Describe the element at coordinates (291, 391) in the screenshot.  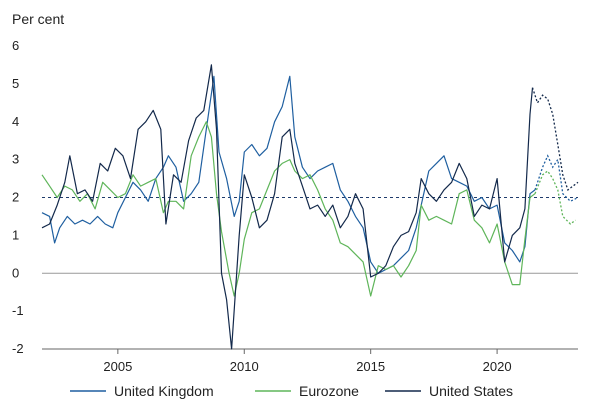
I see `legend: United Kingdom Eurozone United States` at that location.